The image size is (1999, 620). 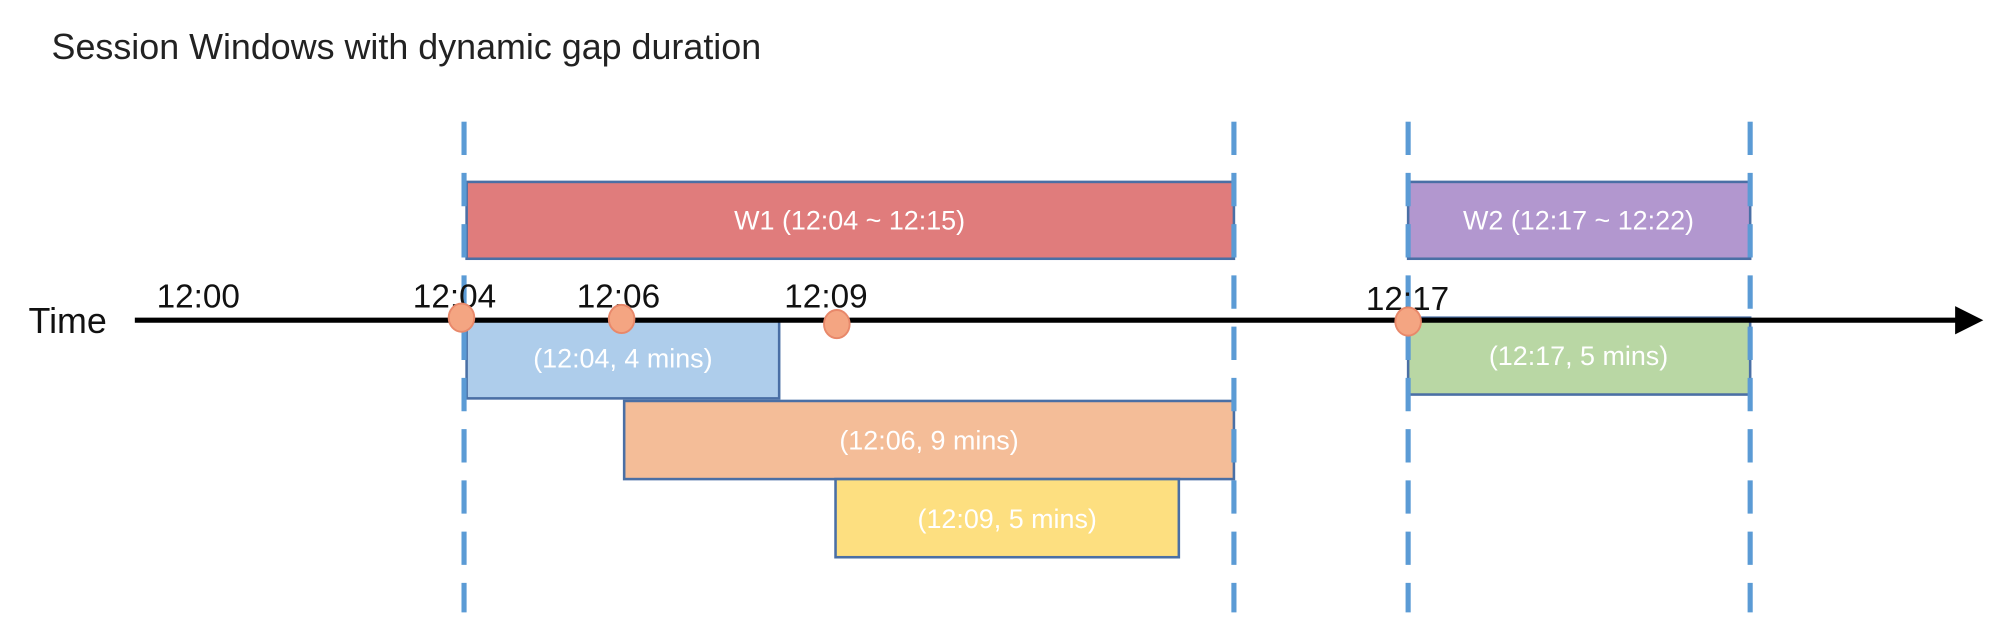 I want to click on axis-label: Time, so click(x=68, y=321).